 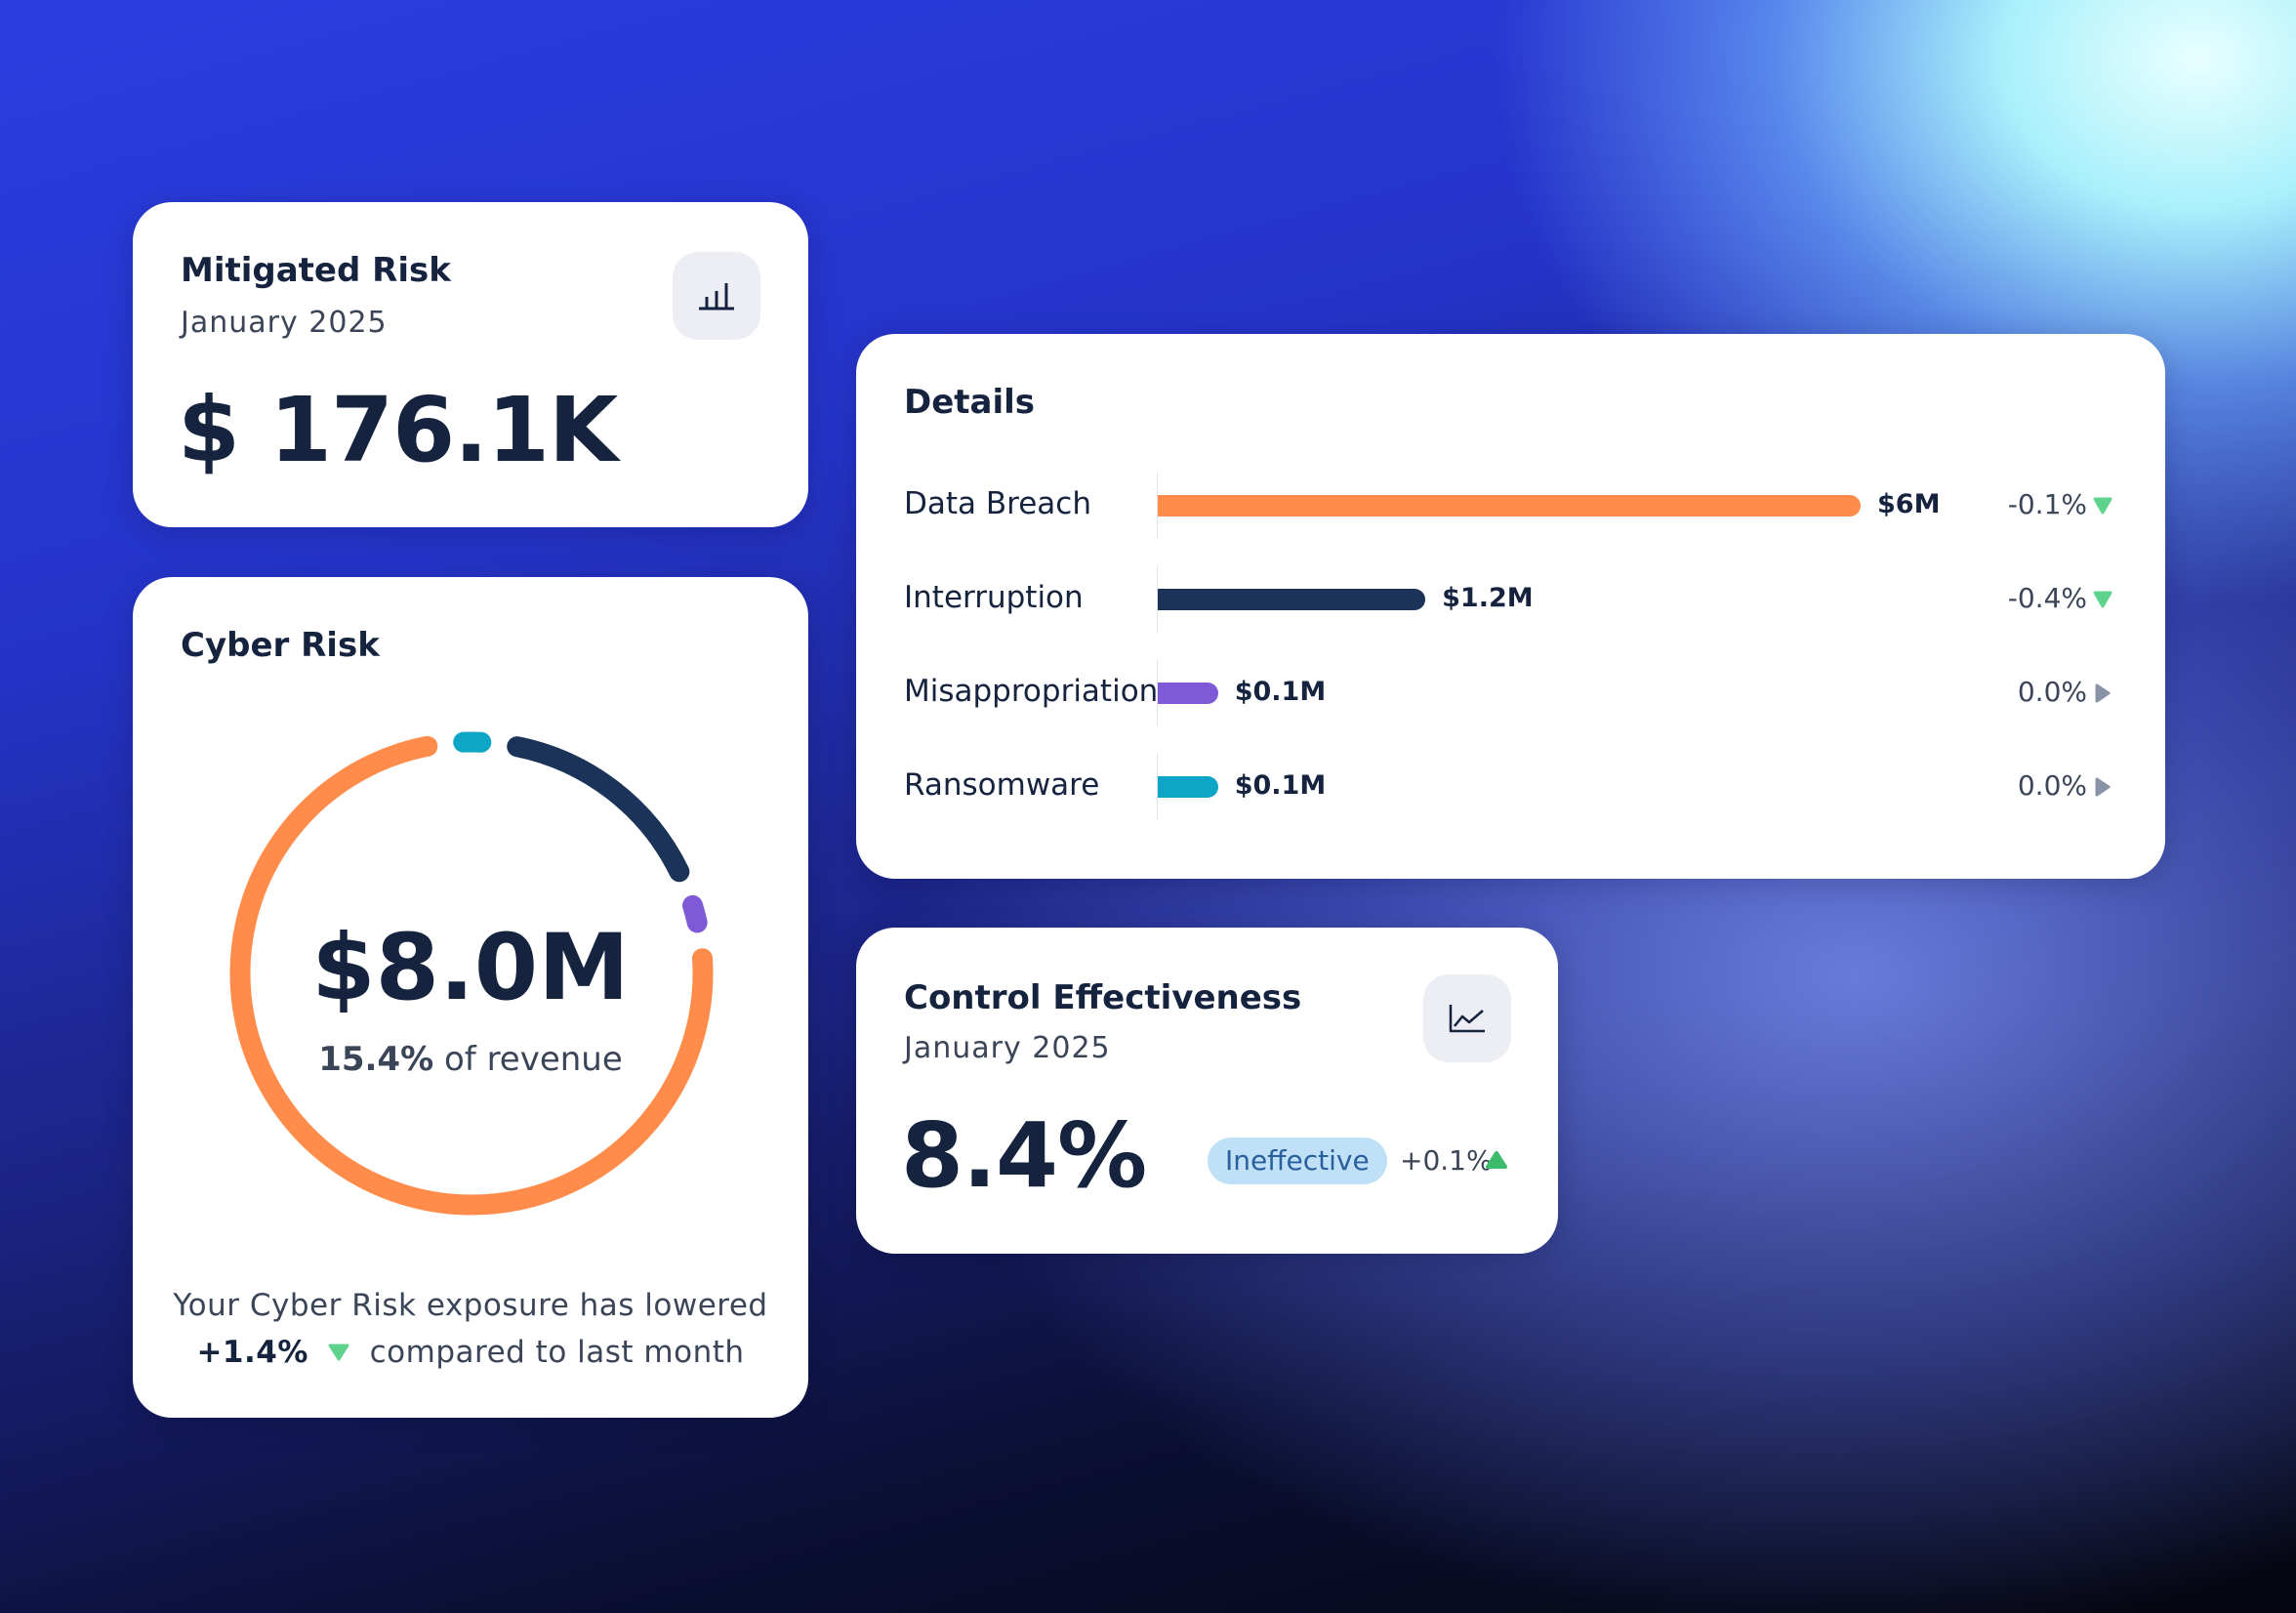 What do you see at coordinates (533, 1059) in the screenshot?
I see `revenue-label: of revenue` at bounding box center [533, 1059].